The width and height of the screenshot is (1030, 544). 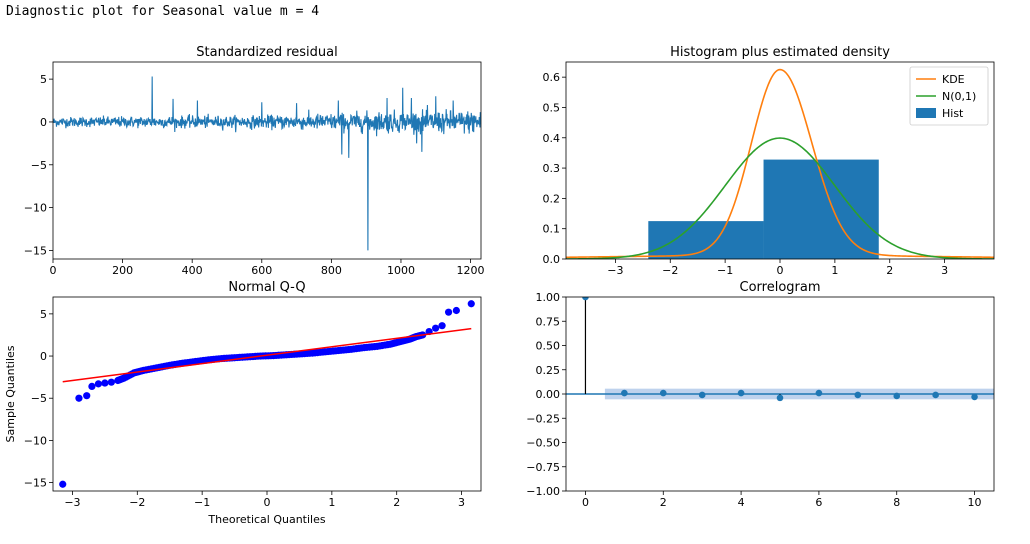 I want to click on legend-label: N(0,1), so click(x=959, y=96).